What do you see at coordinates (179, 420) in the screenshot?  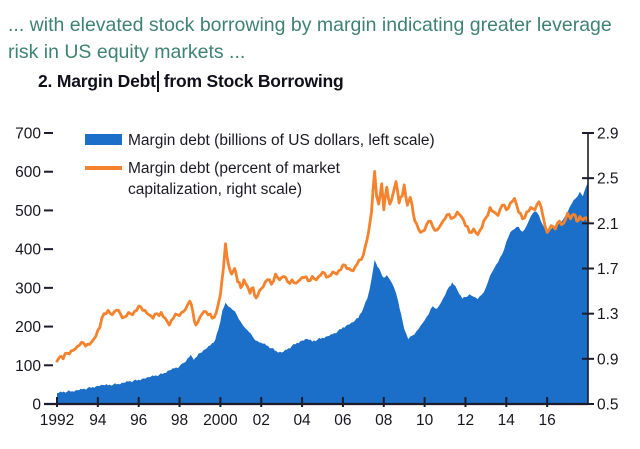 I see `x-axis-label: 98` at bounding box center [179, 420].